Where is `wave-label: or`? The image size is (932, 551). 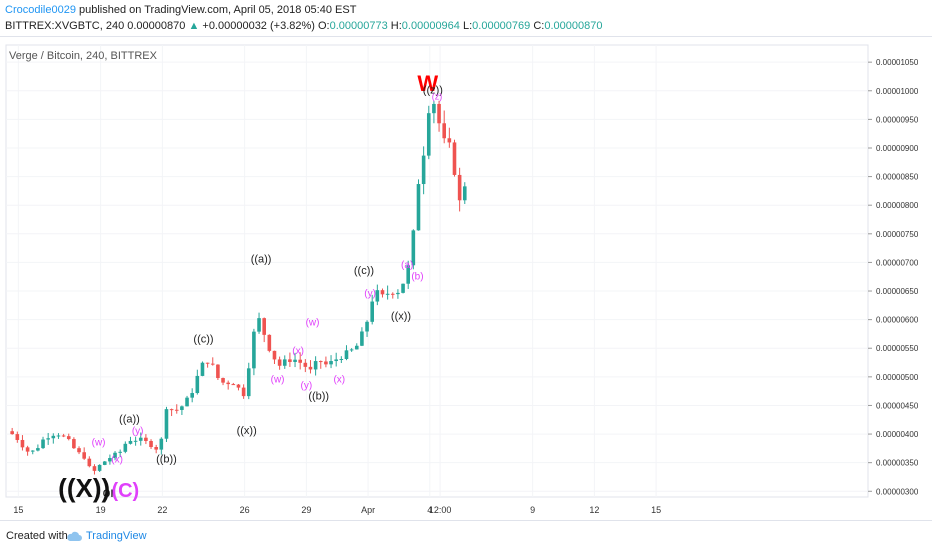
wave-label: or is located at coordinates (109, 492).